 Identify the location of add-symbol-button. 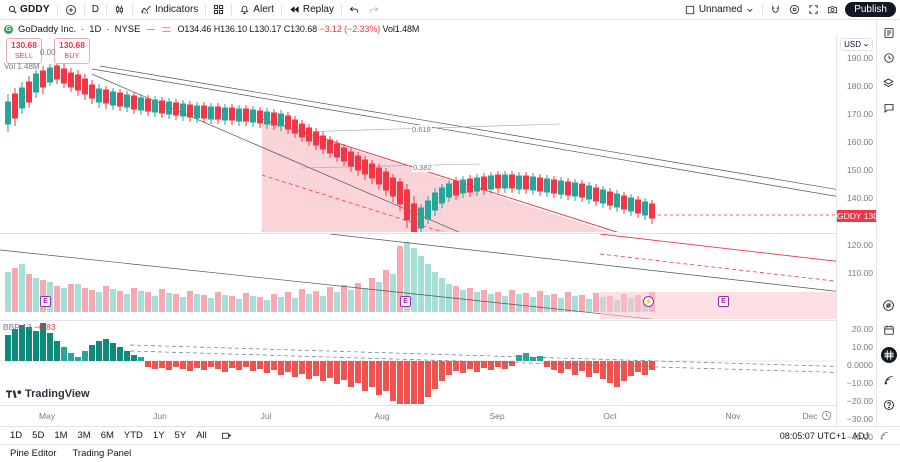
(71, 10).